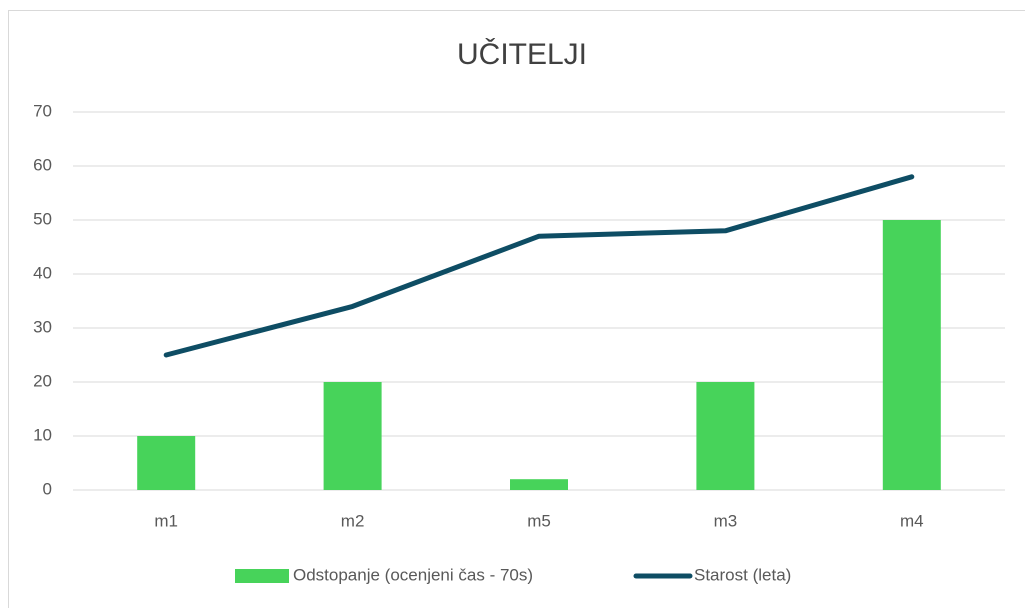 The height and width of the screenshot is (608, 1025). What do you see at coordinates (42, 218) in the screenshot?
I see `y-tick-label: 50` at bounding box center [42, 218].